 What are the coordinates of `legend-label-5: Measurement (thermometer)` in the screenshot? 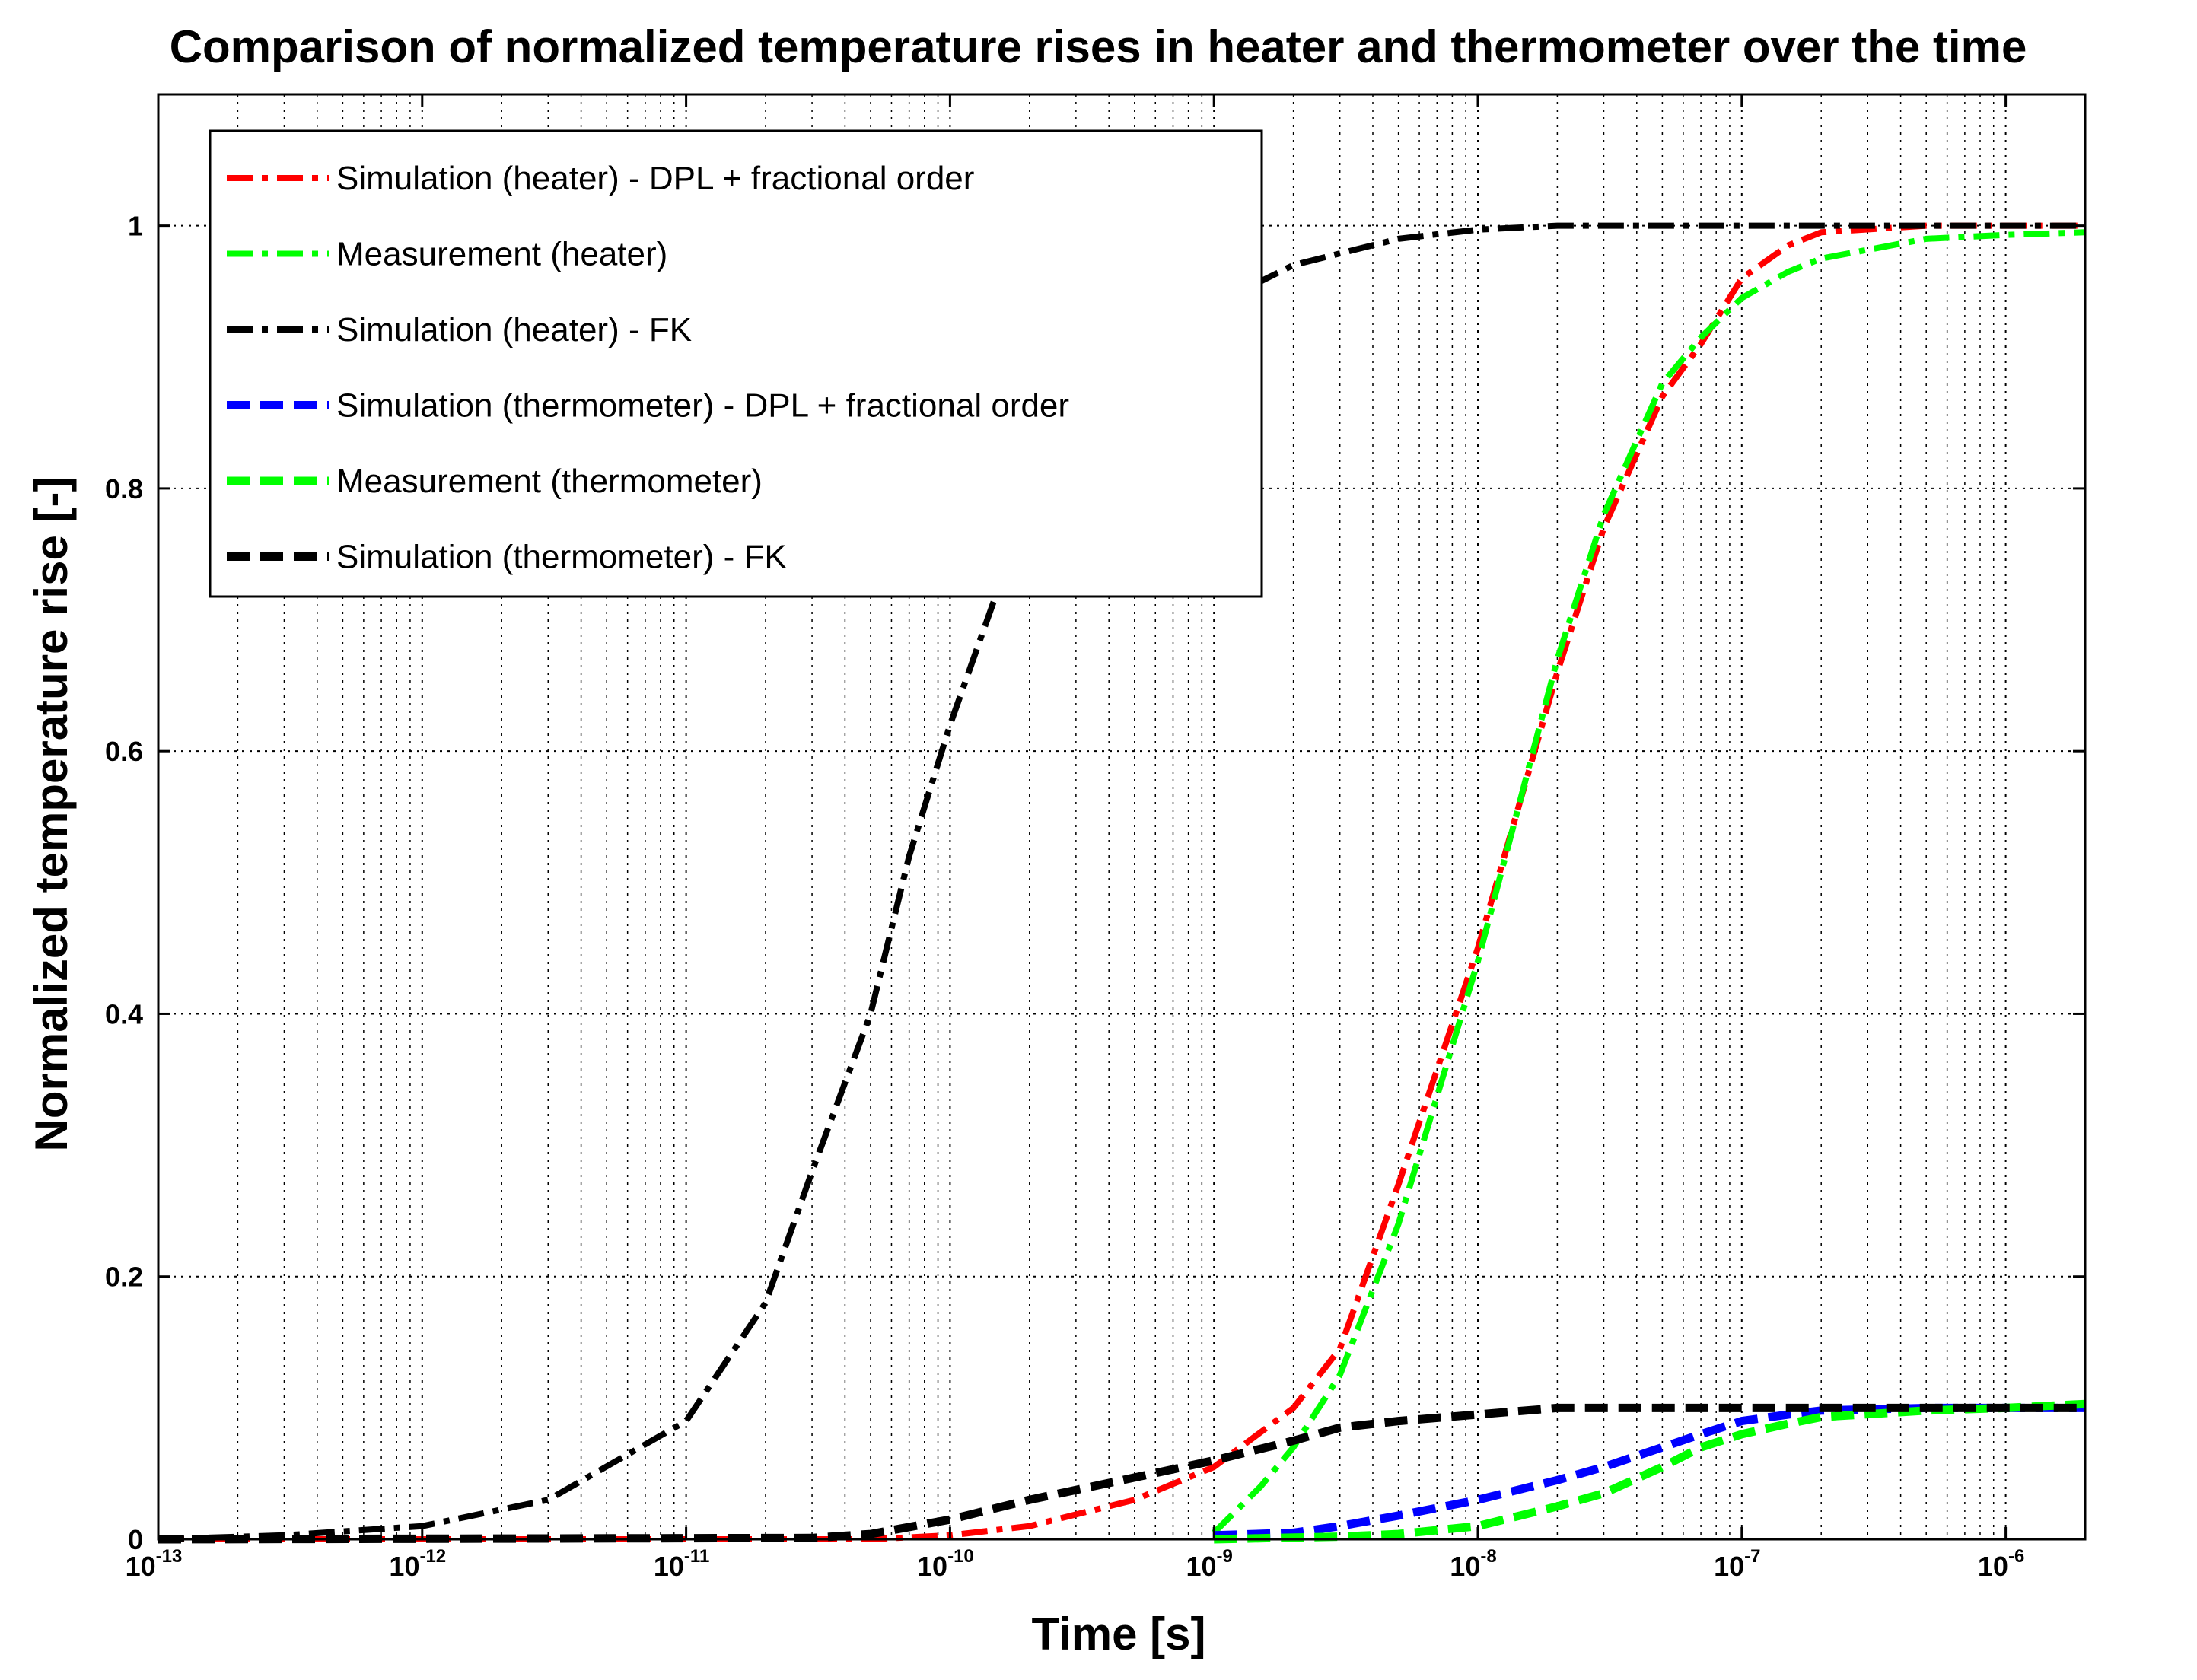 It's located at (549, 481).